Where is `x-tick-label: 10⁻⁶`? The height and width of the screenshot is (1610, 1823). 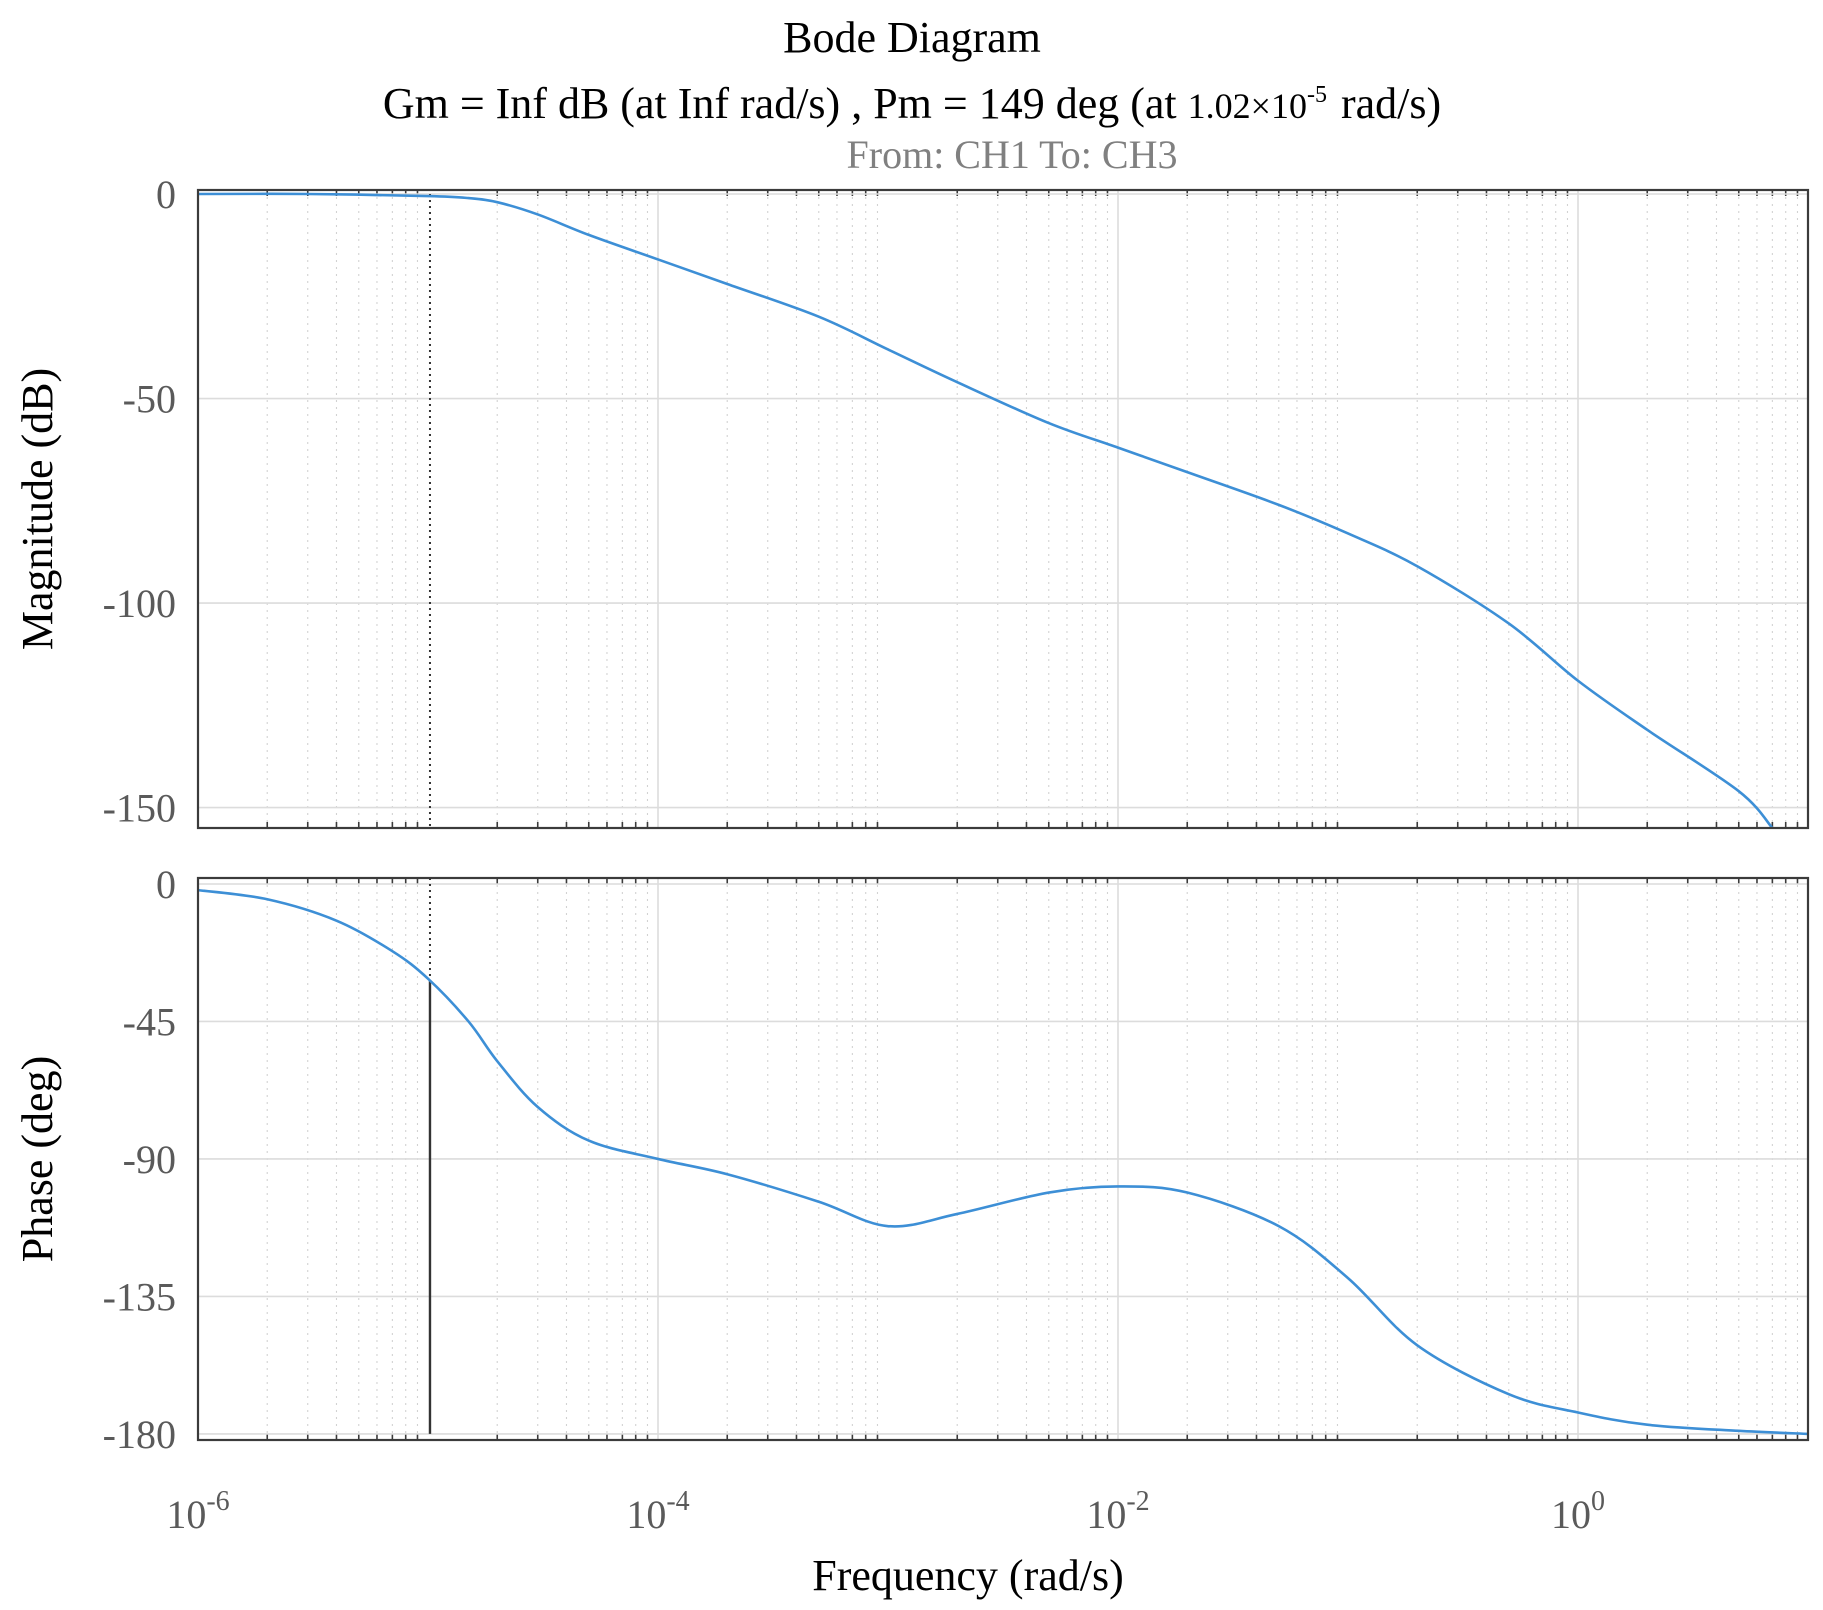 x-tick-label: 10⁻⁶ is located at coordinates (197, 1511).